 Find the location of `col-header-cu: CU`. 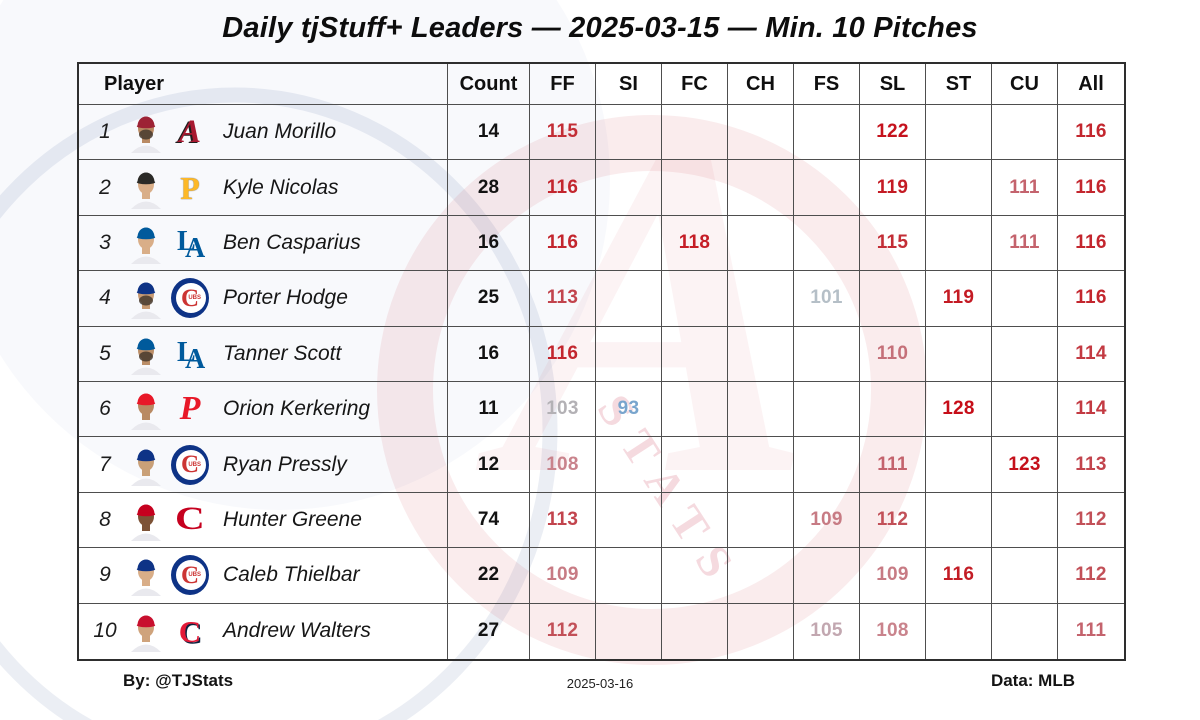

col-header-cu: CU is located at coordinates (1025, 84).